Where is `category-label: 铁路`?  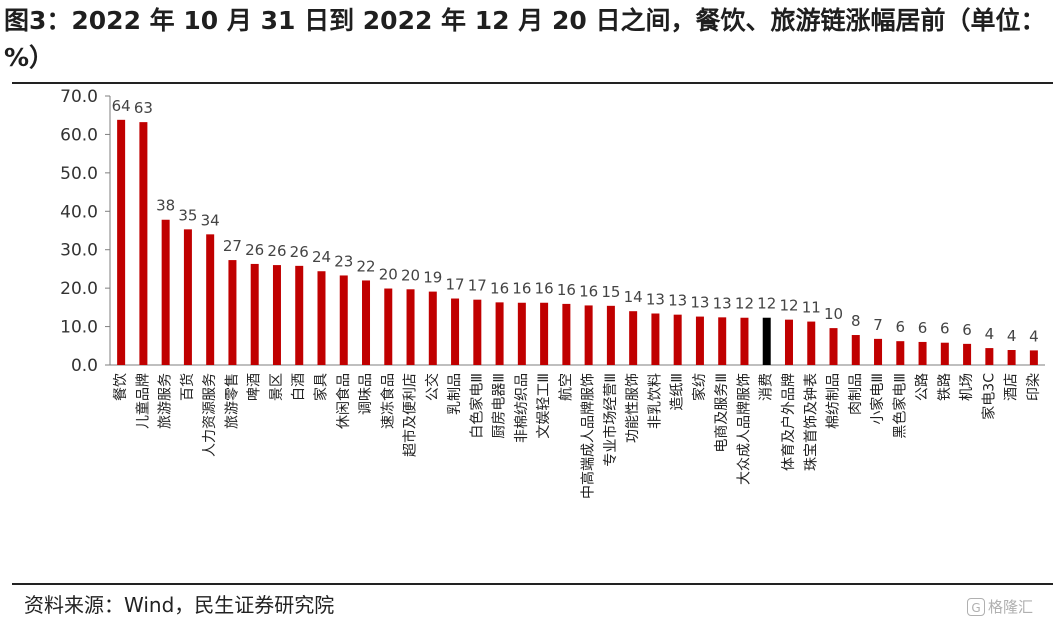
category-label: 铁路 is located at coordinates (945, 387).